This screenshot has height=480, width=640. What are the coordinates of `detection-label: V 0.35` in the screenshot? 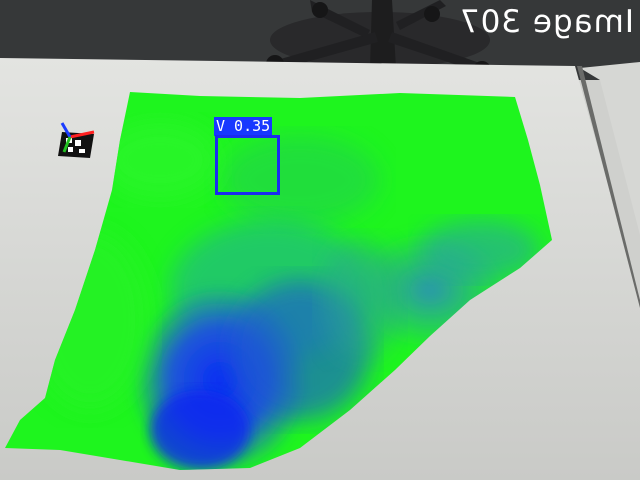 It's located at (243, 126).